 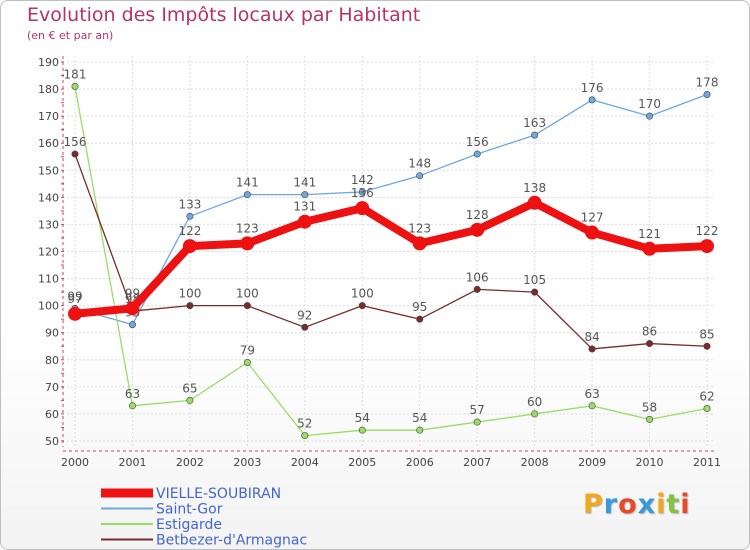 What do you see at coordinates (477, 462) in the screenshot?
I see `x-tick-label: 2007` at bounding box center [477, 462].